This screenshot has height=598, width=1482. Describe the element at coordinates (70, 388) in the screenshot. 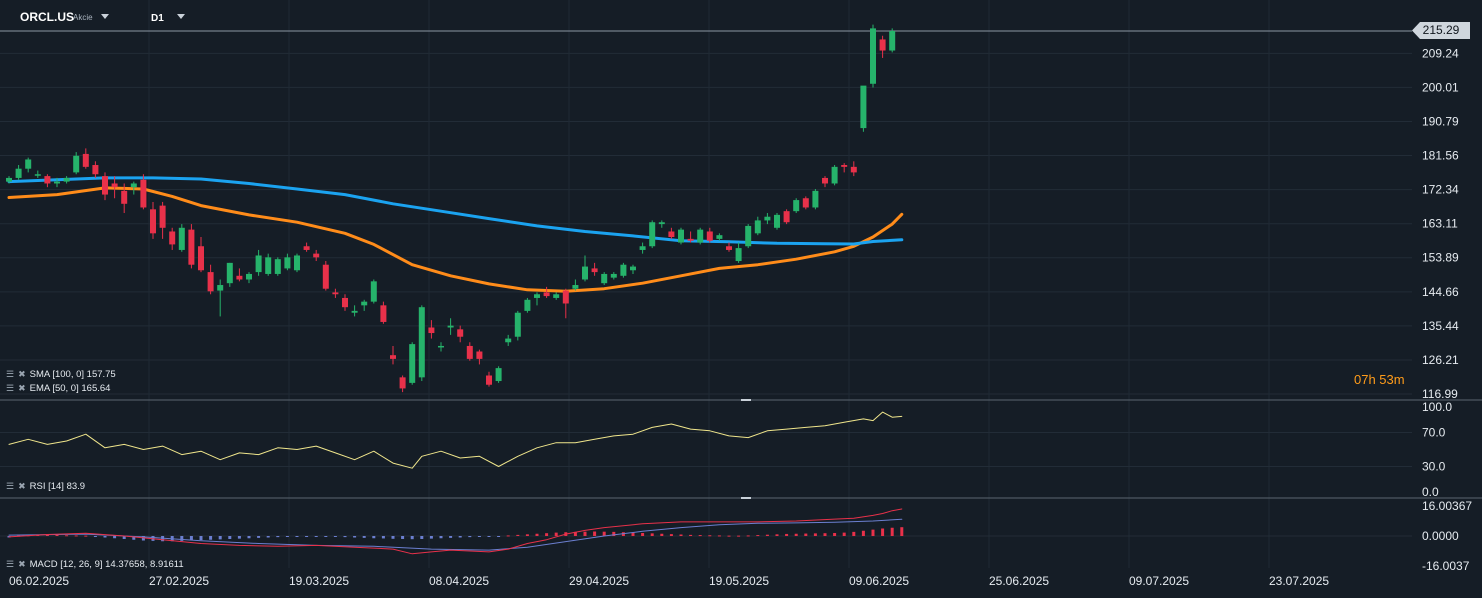

I see `ema-legend-text: EMA [50, 0] 165.64` at that location.